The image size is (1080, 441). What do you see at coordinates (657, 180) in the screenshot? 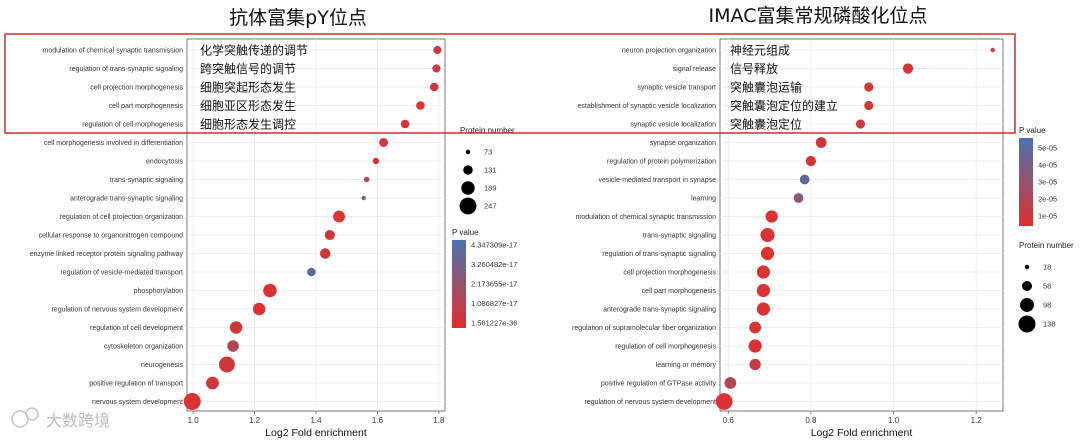
I see `y-category-label: vesicle-mediated transport in synapse` at bounding box center [657, 180].